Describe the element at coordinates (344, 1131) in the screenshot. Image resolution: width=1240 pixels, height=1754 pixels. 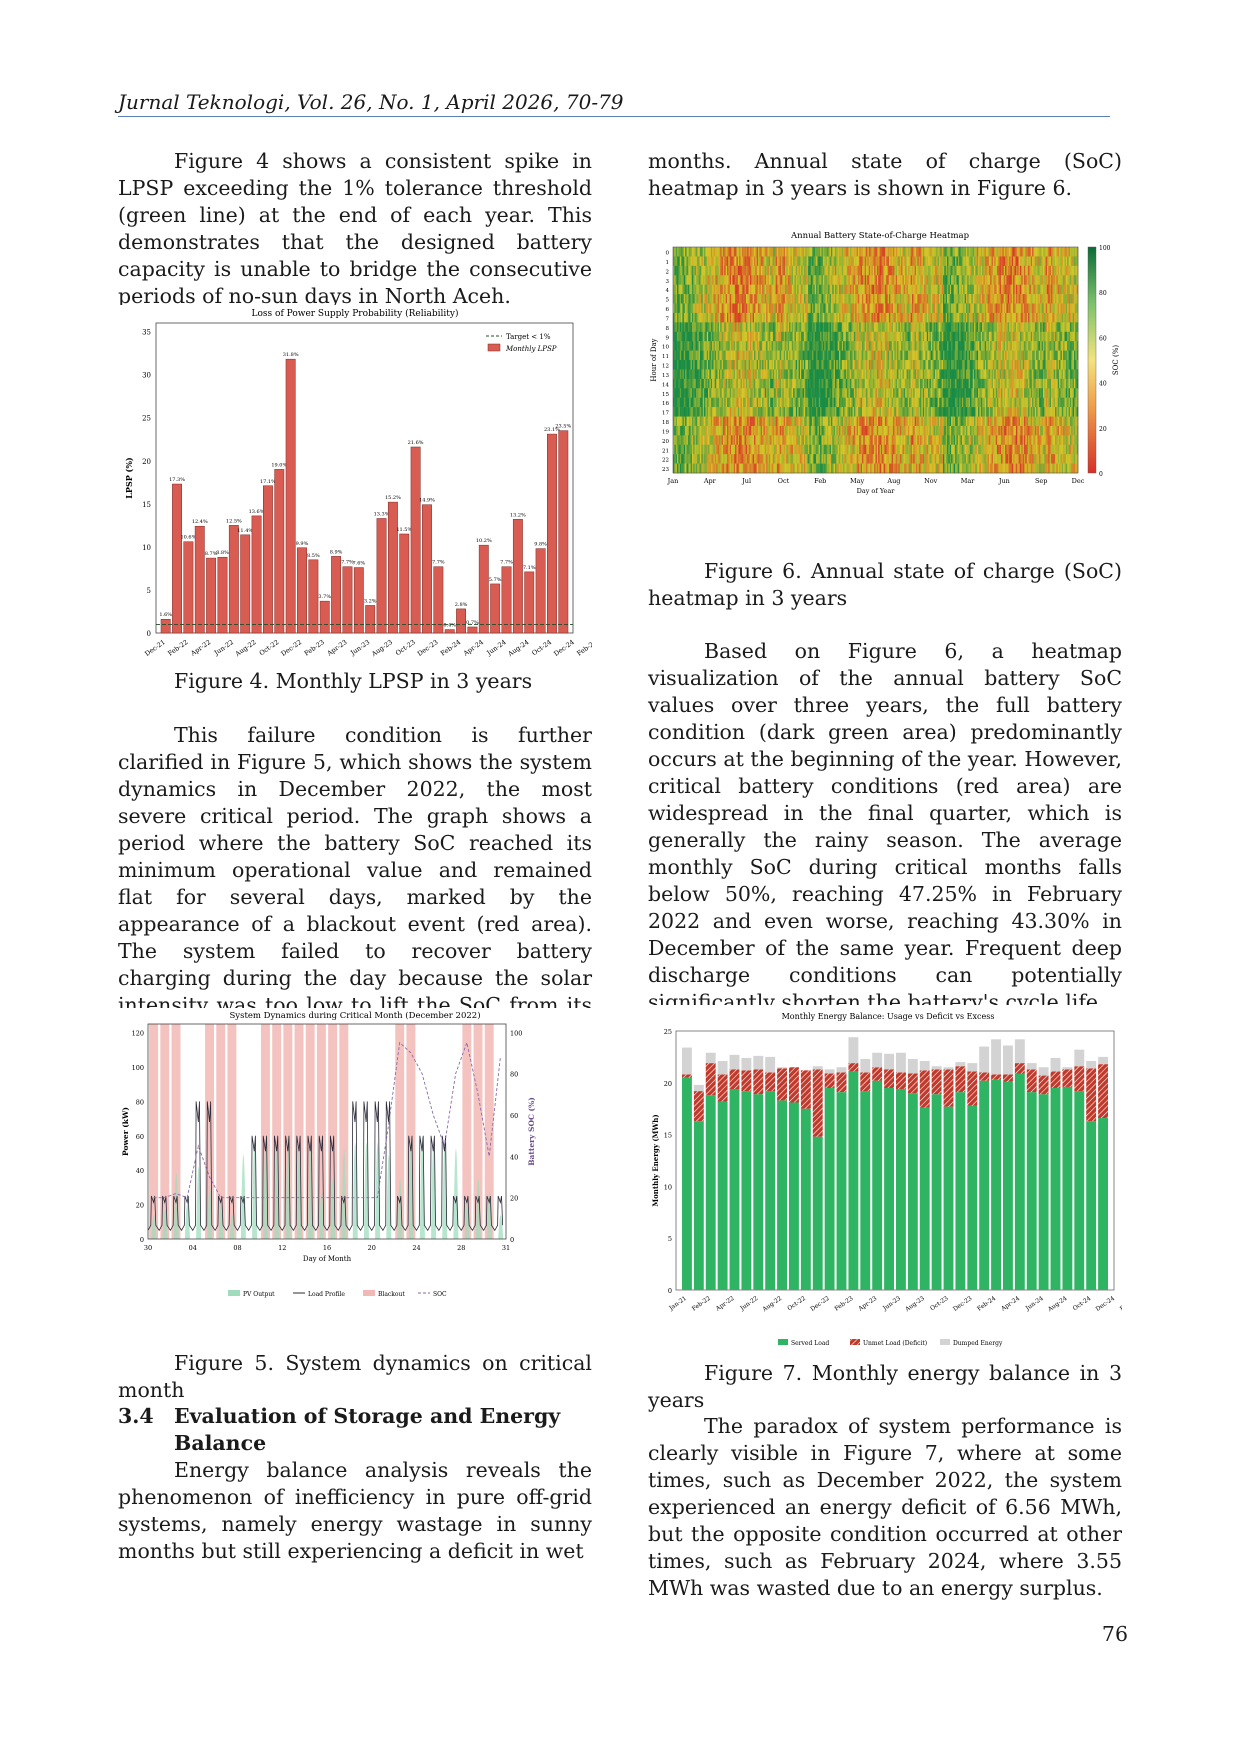
I see `fig5-blackout-band` at that location.